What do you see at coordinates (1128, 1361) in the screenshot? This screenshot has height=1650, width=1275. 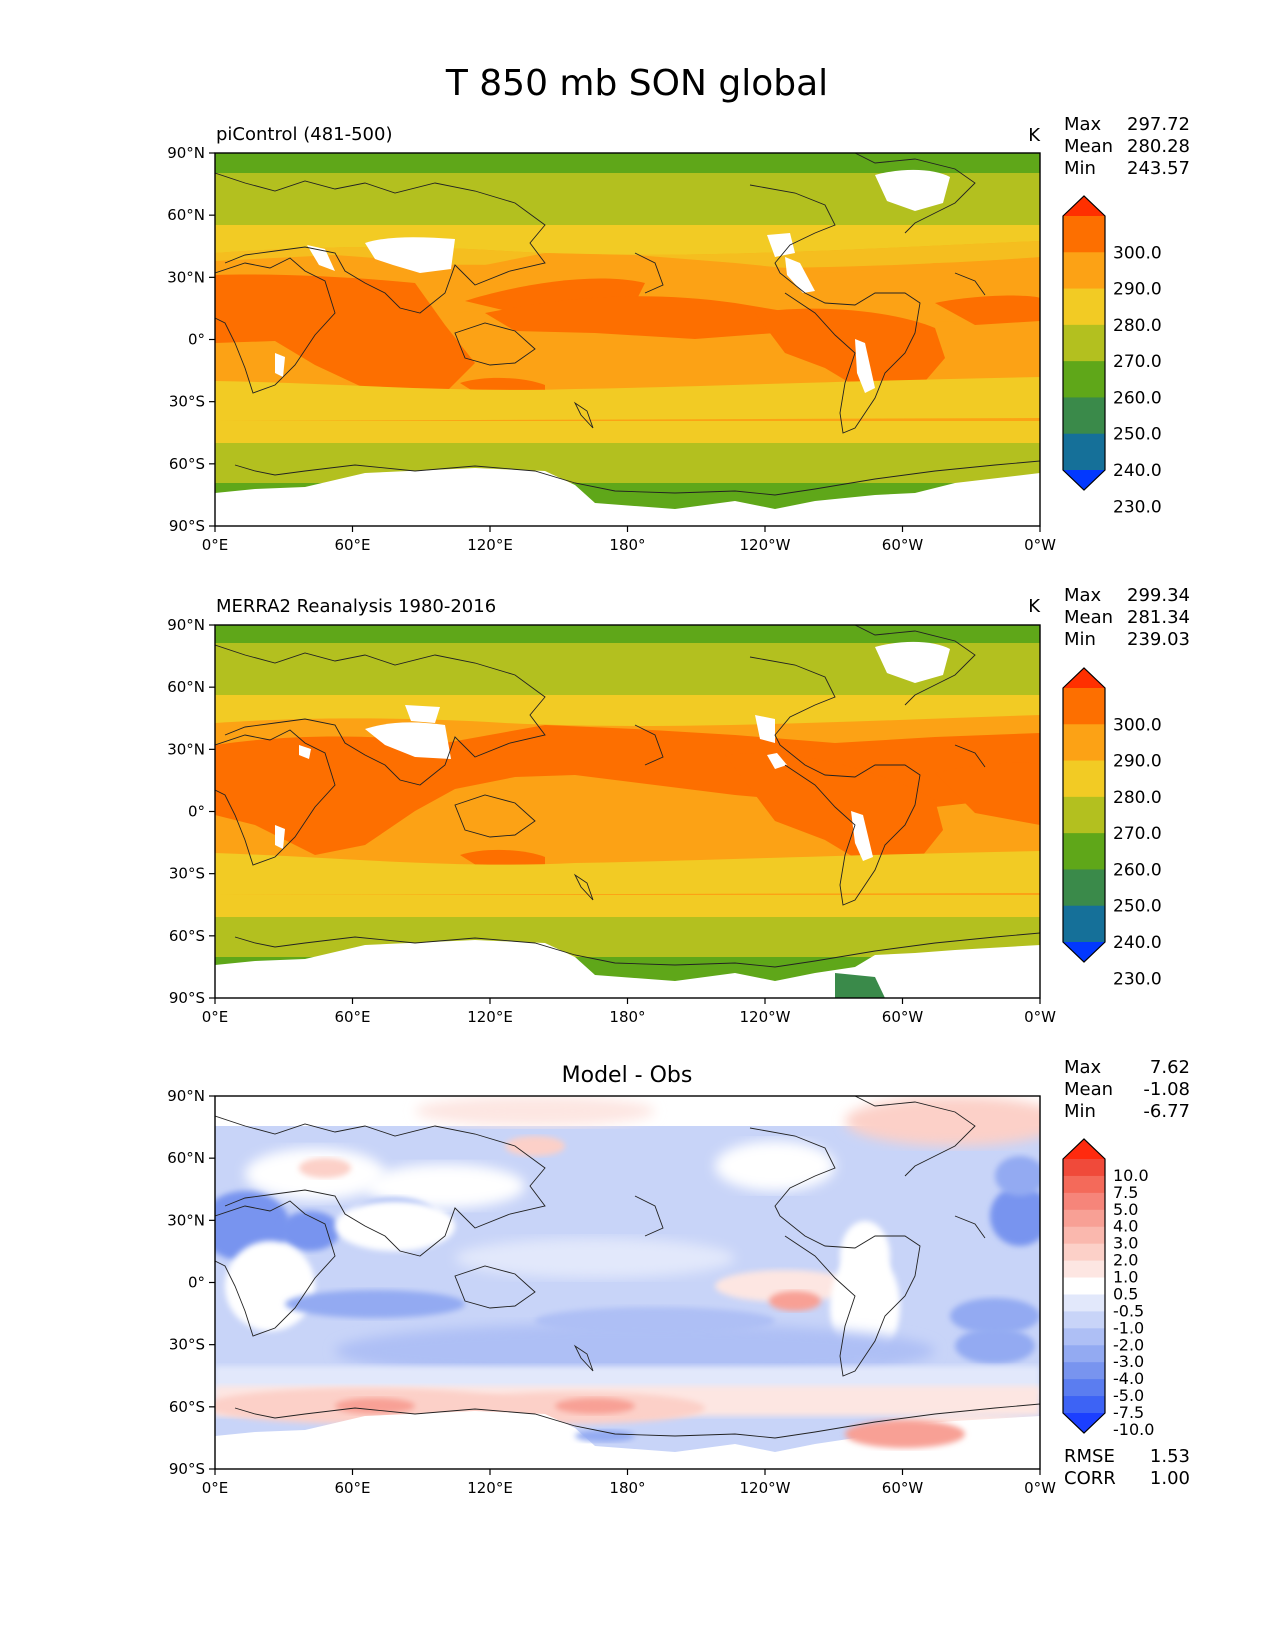 I see `colorbar-label: -3.0` at bounding box center [1128, 1361].